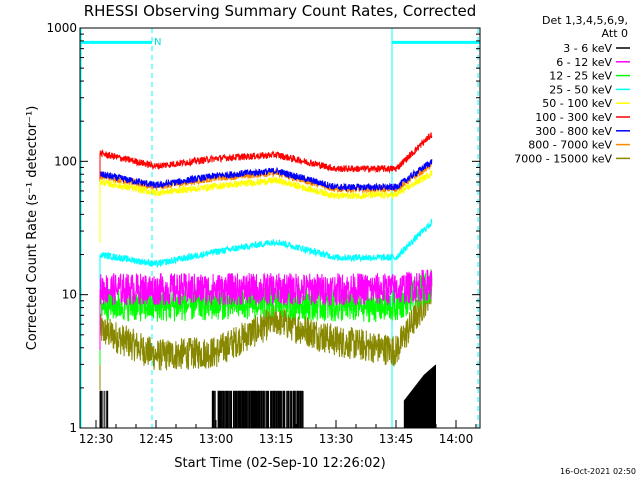  What do you see at coordinates (396, 439) in the screenshot?
I see `x-tick-label: 13:45` at bounding box center [396, 439].